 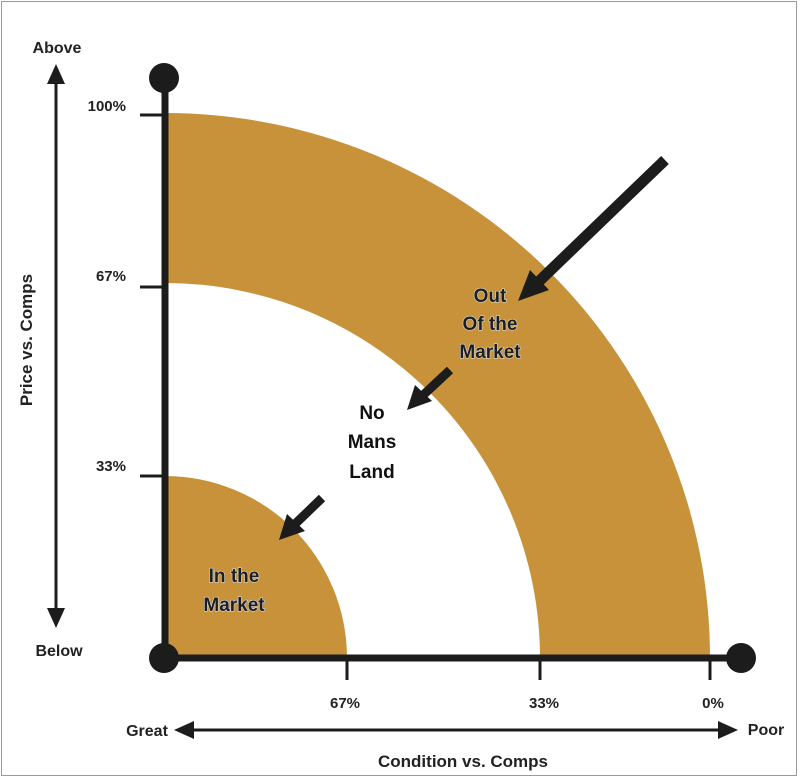 What do you see at coordinates (164, 78) in the screenshot?
I see `y-axis-end-dot` at bounding box center [164, 78].